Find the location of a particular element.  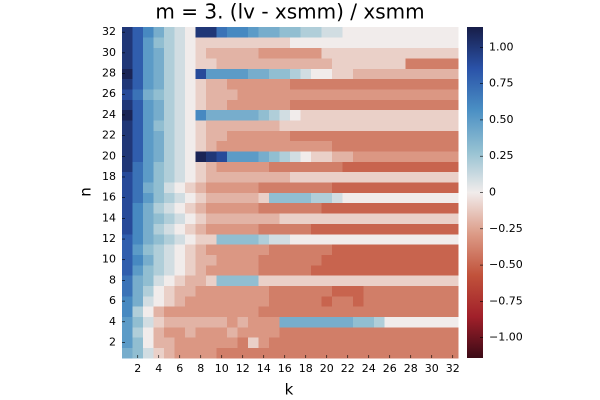

colorbar-tick-label: −0.75 is located at coordinates (506, 300).